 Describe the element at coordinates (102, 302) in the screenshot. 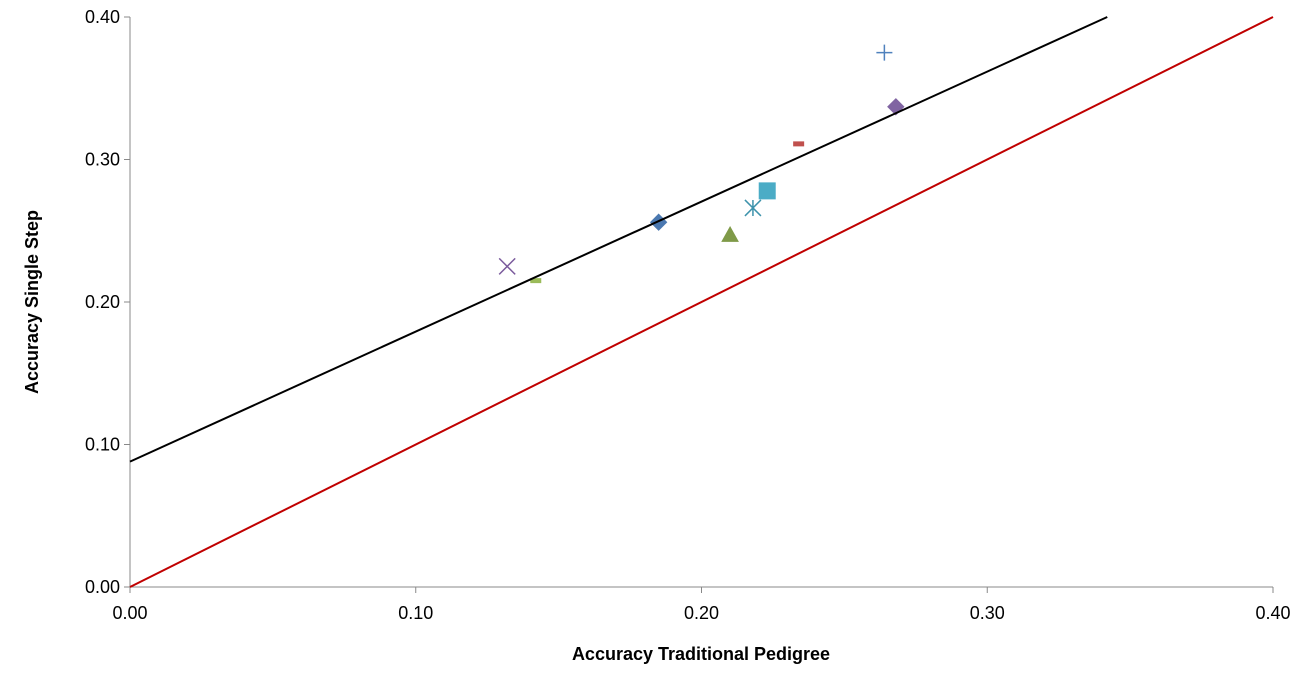

I see `y-tick-label: 0.20` at that location.